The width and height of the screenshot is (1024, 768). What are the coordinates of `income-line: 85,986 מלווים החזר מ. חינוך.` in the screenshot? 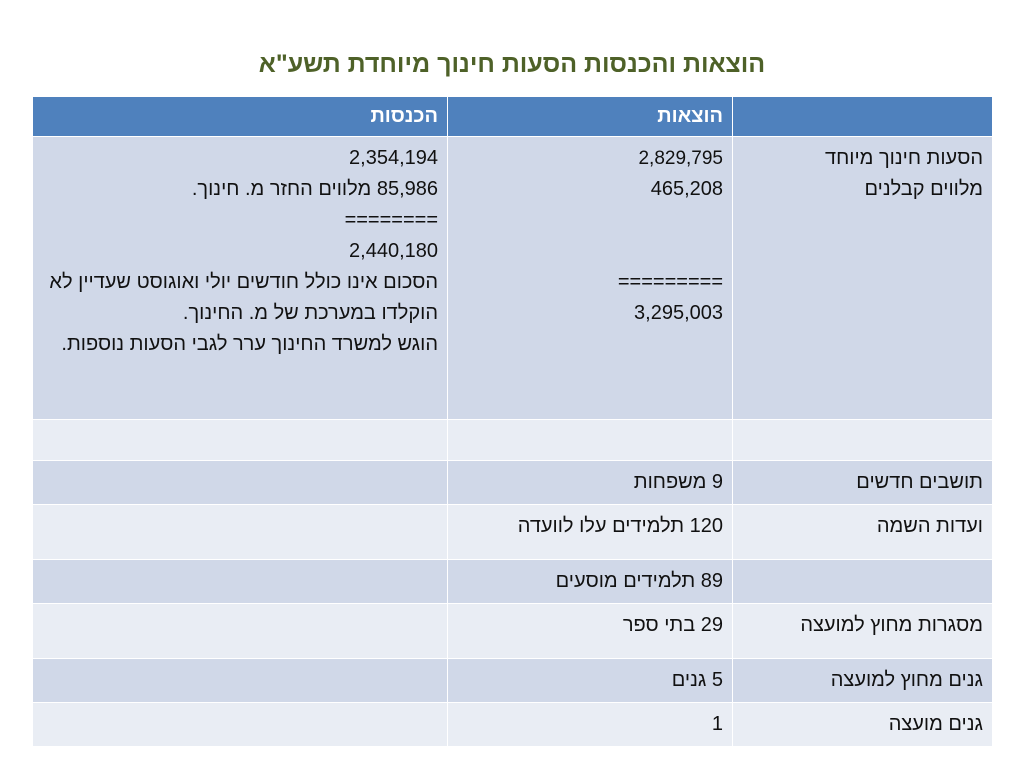 It's located at (314, 189).